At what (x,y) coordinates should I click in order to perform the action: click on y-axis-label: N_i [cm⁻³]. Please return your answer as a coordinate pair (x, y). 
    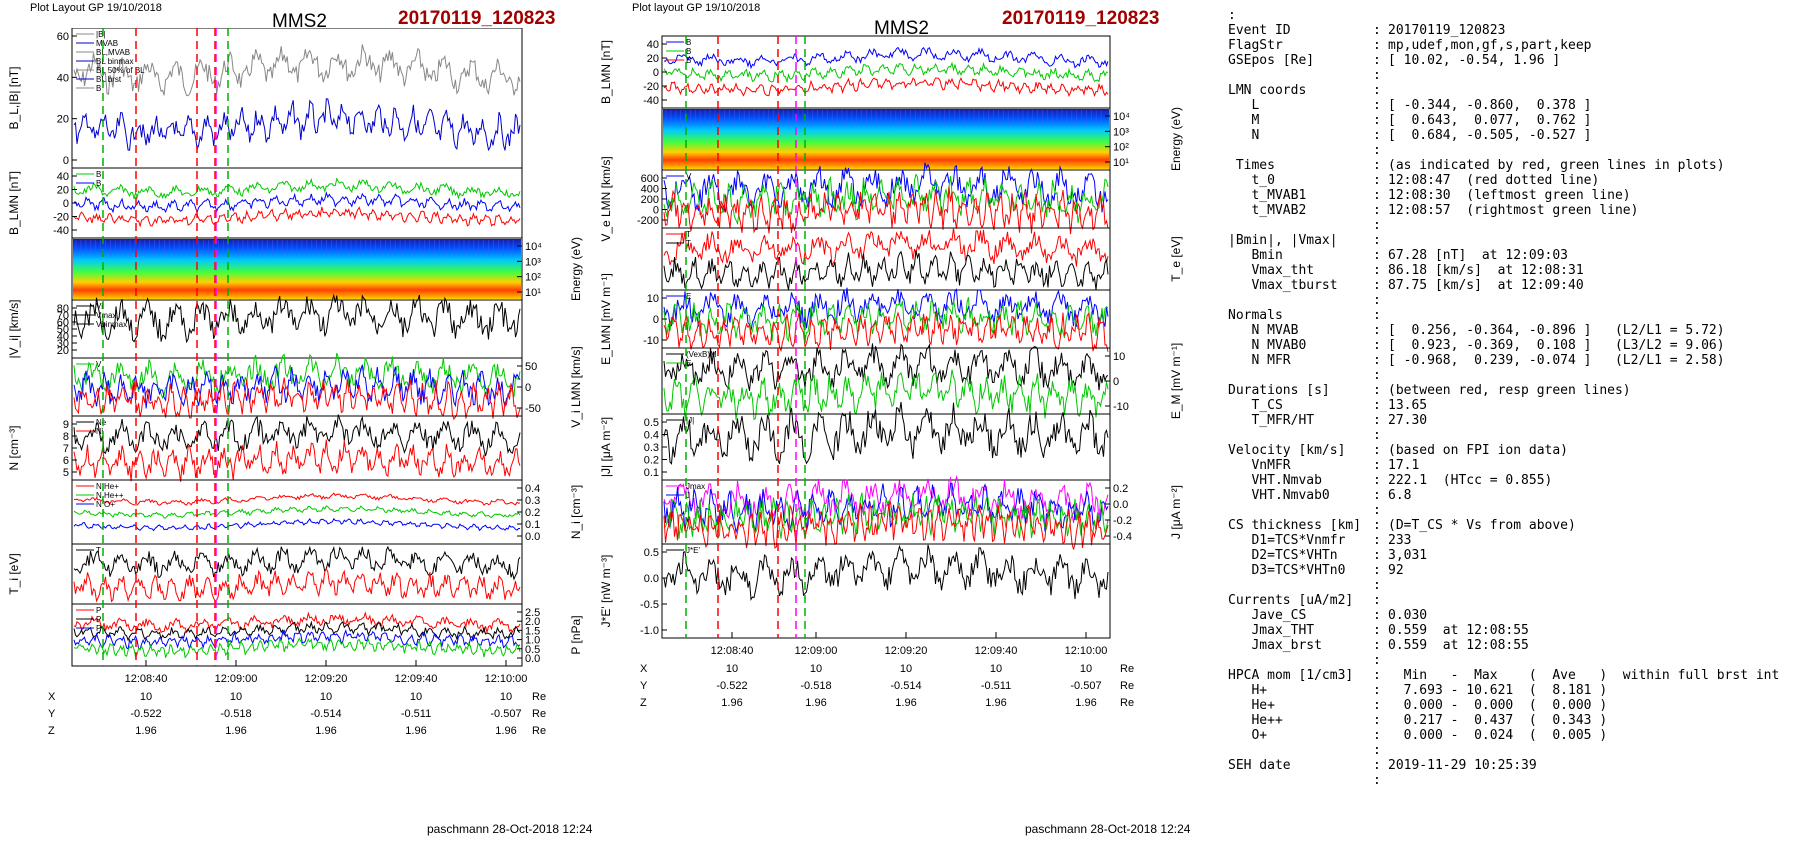
    Looking at the image, I should click on (576, 512).